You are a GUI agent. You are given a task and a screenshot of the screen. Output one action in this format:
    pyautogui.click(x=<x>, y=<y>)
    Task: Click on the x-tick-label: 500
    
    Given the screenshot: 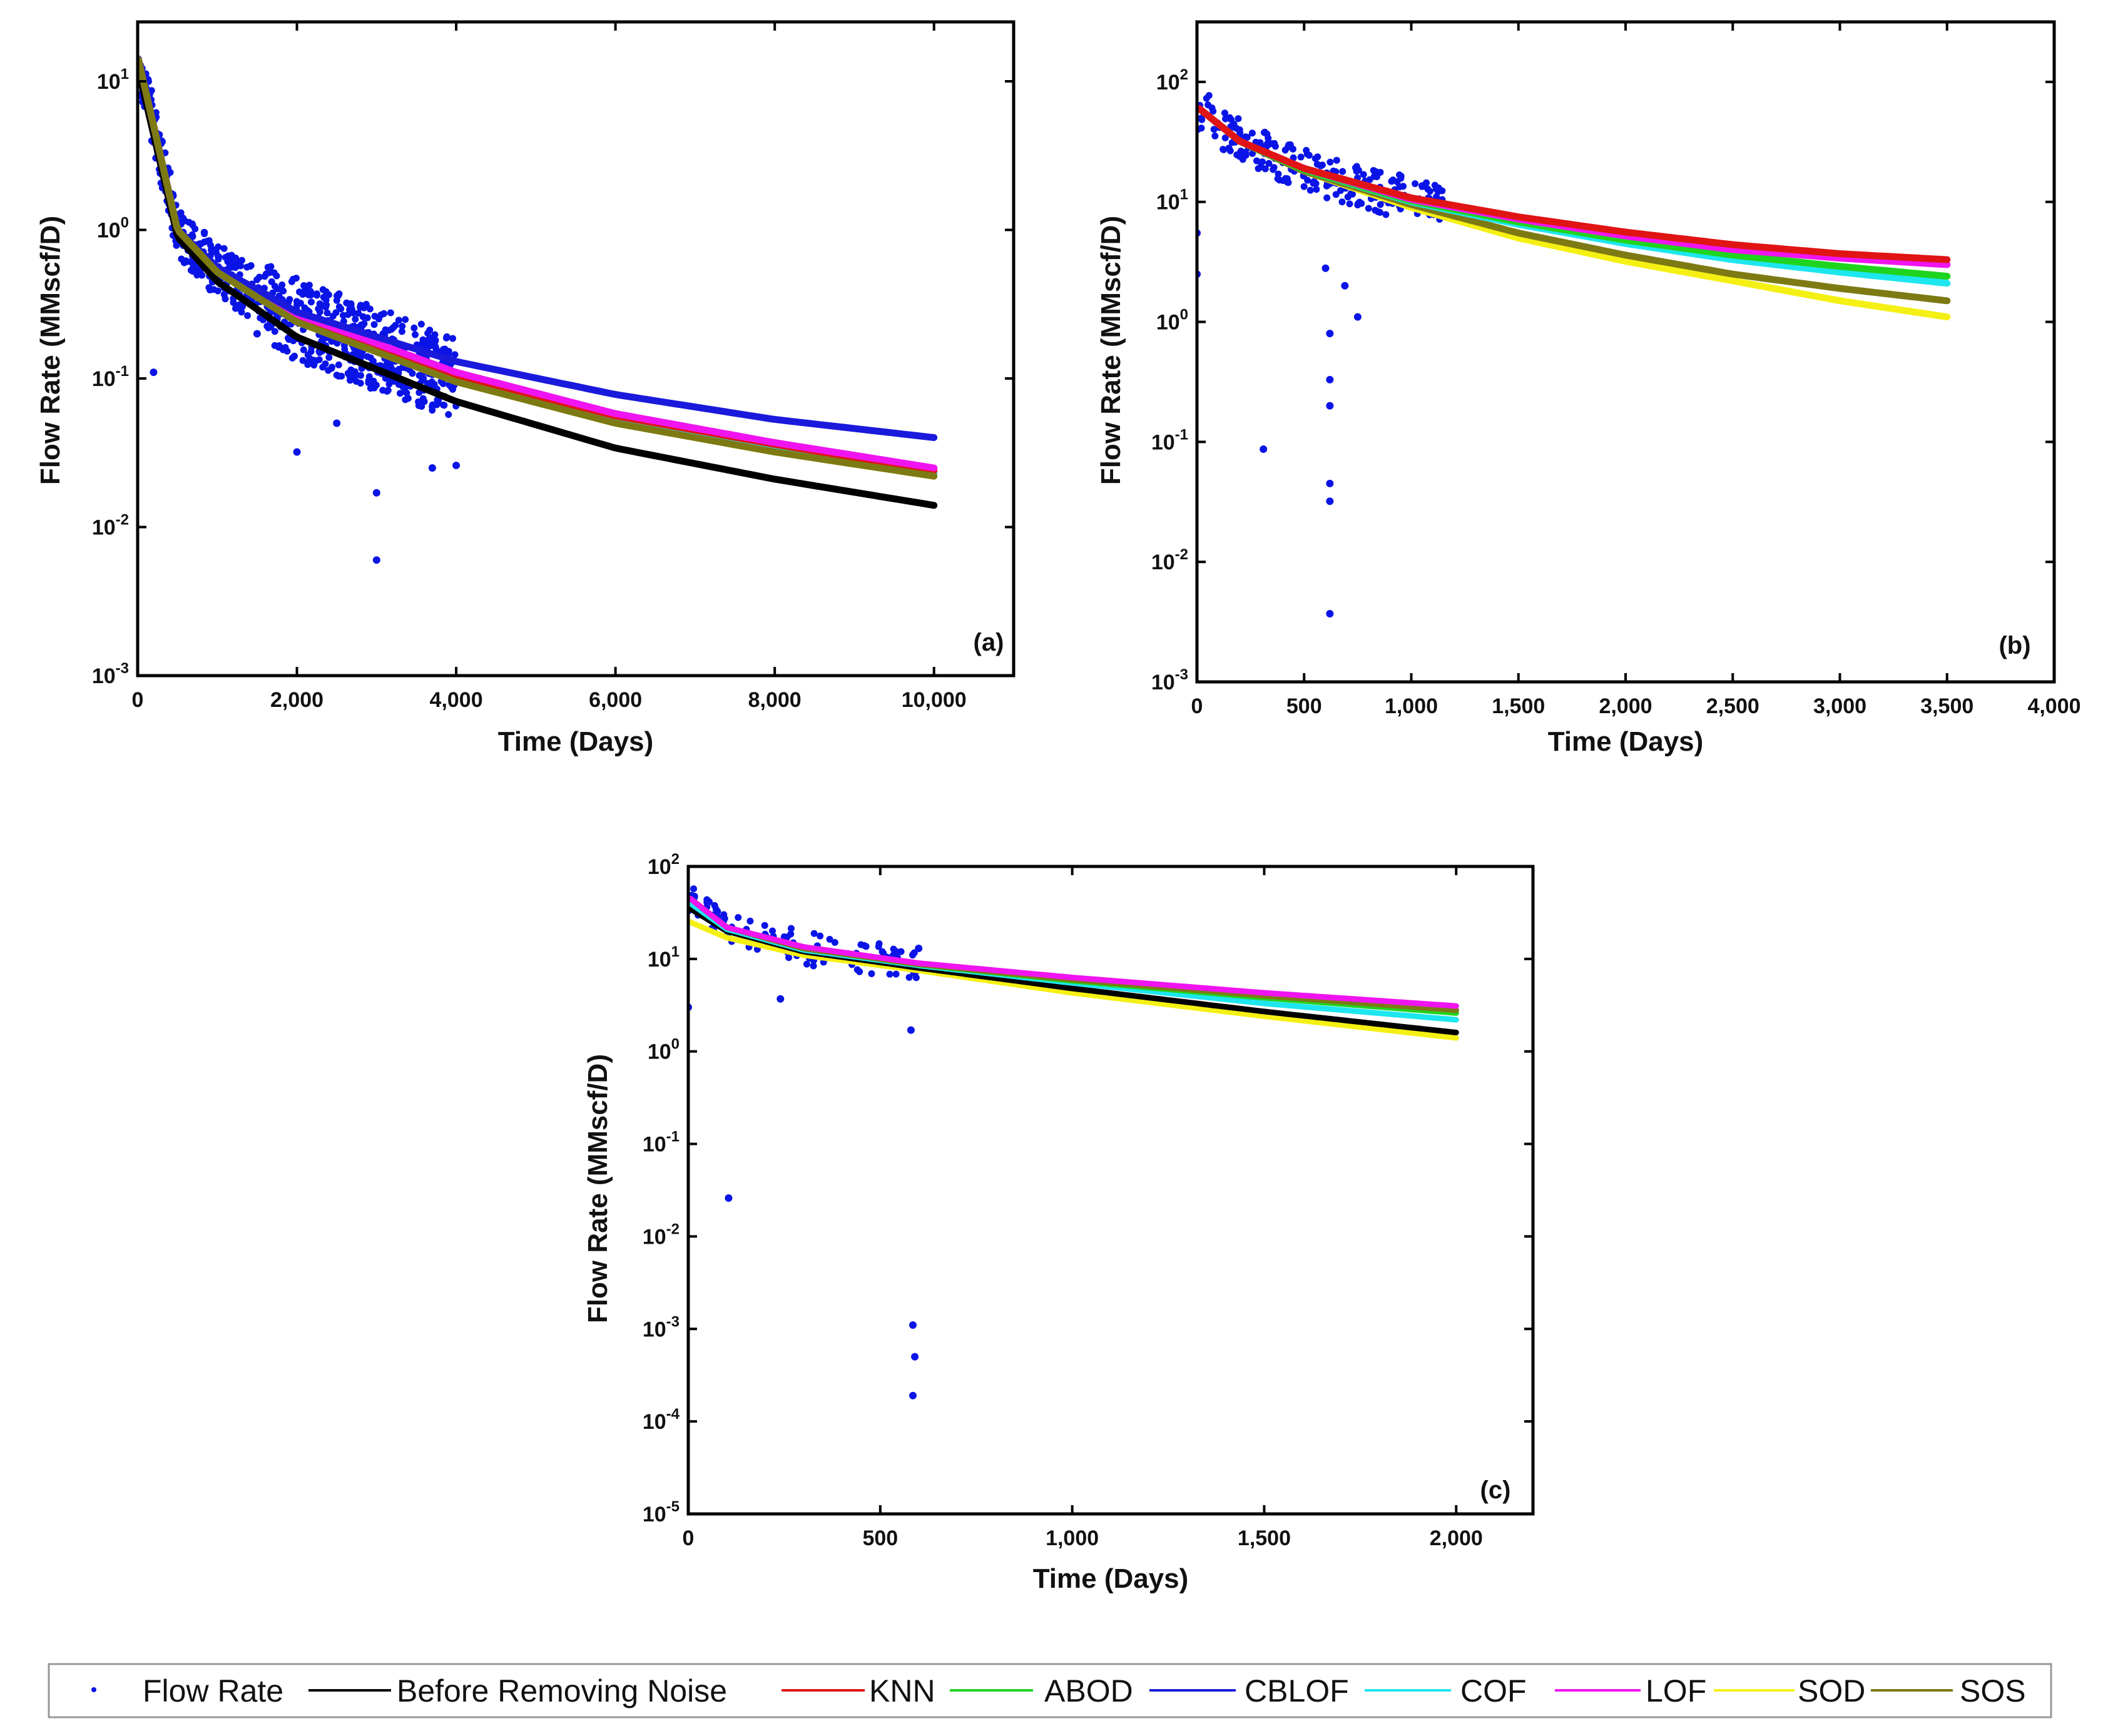 What is the action you would take?
    pyautogui.click(x=880, y=1538)
    